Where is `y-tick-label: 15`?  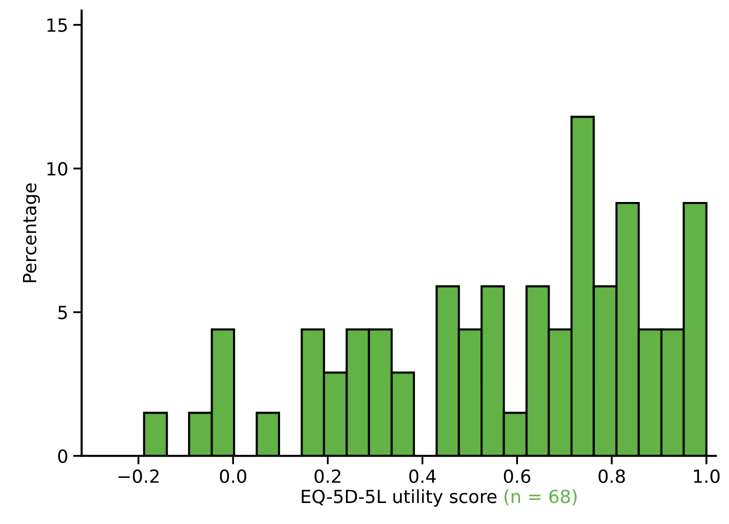
y-tick-label: 15 is located at coordinates (57, 25).